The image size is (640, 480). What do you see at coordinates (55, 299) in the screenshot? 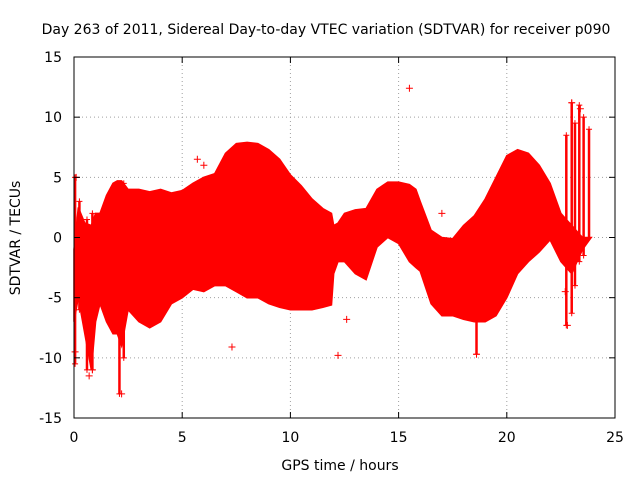
I see `y-tick-label: -5` at bounding box center [55, 299].